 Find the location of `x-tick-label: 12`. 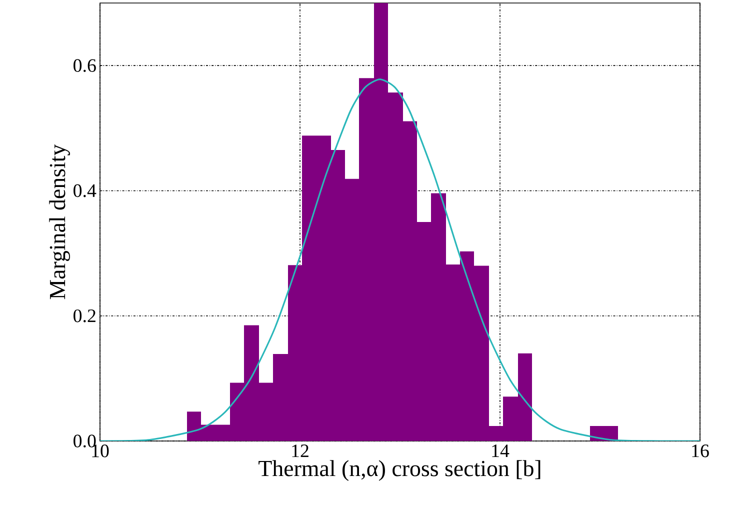

x-tick-label: 12 is located at coordinates (300, 451).